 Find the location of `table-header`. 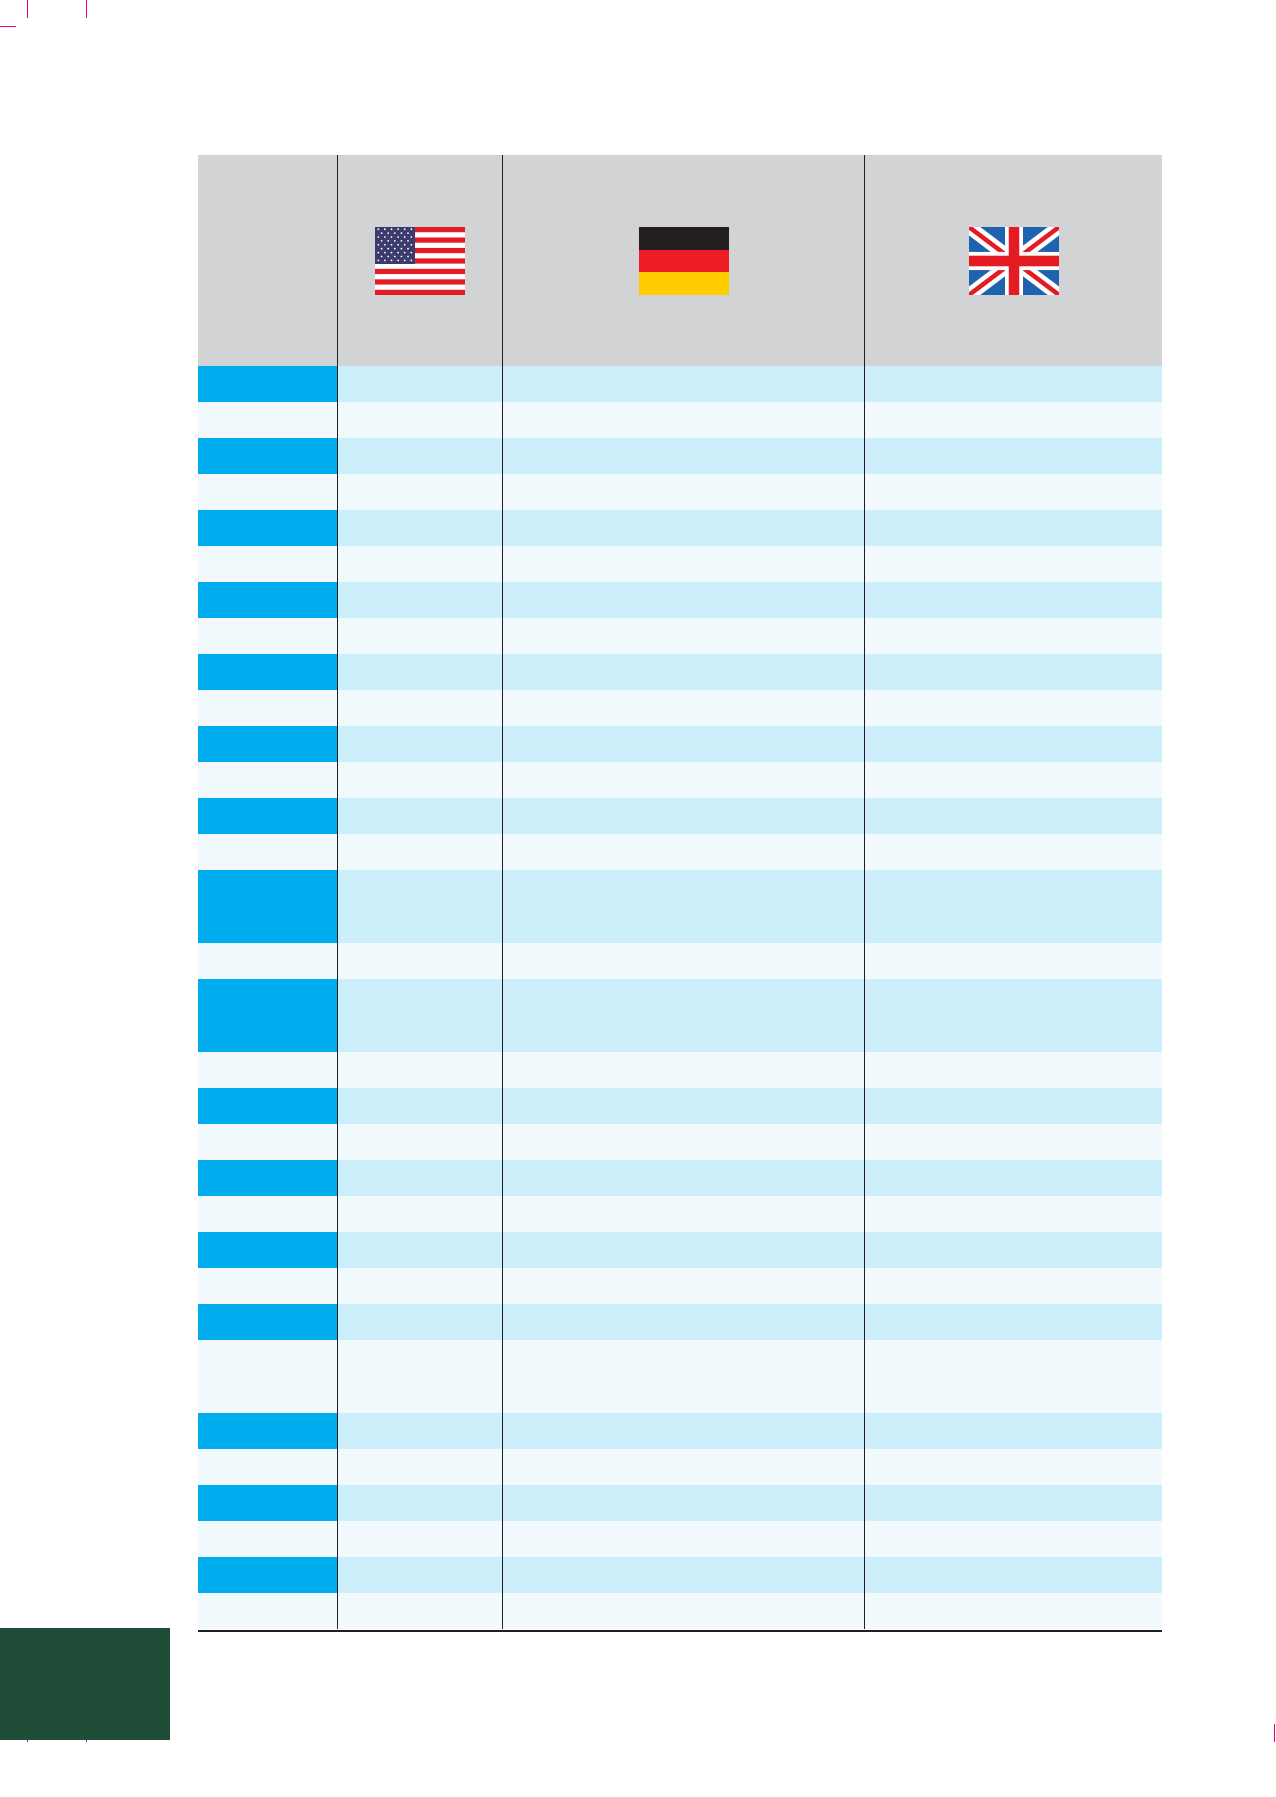

table-header is located at coordinates (680, 260).